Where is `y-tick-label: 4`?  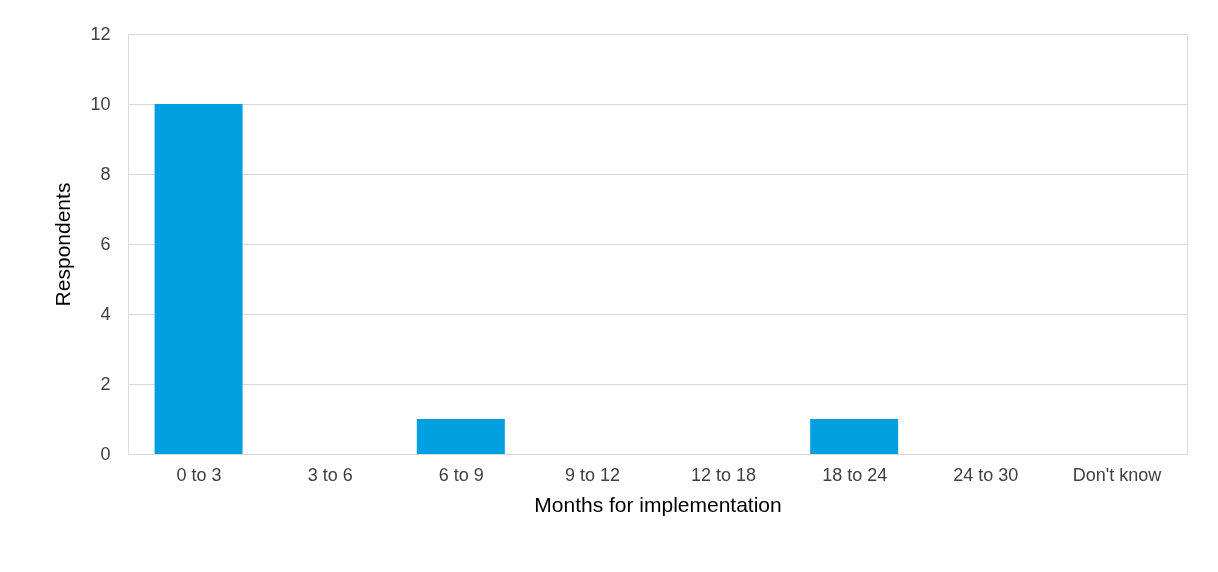
y-tick-label: 4 is located at coordinates (105, 313).